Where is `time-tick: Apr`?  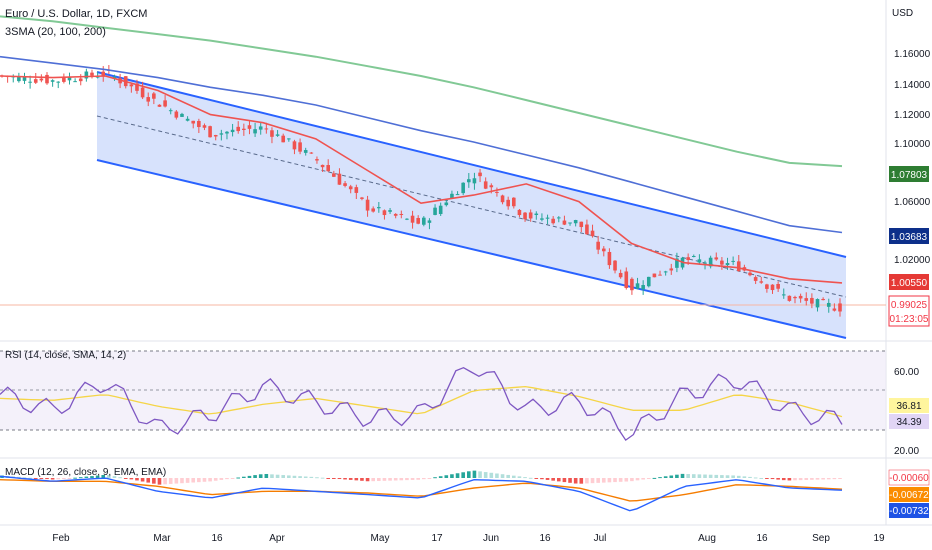 time-tick: Apr is located at coordinates (277, 538).